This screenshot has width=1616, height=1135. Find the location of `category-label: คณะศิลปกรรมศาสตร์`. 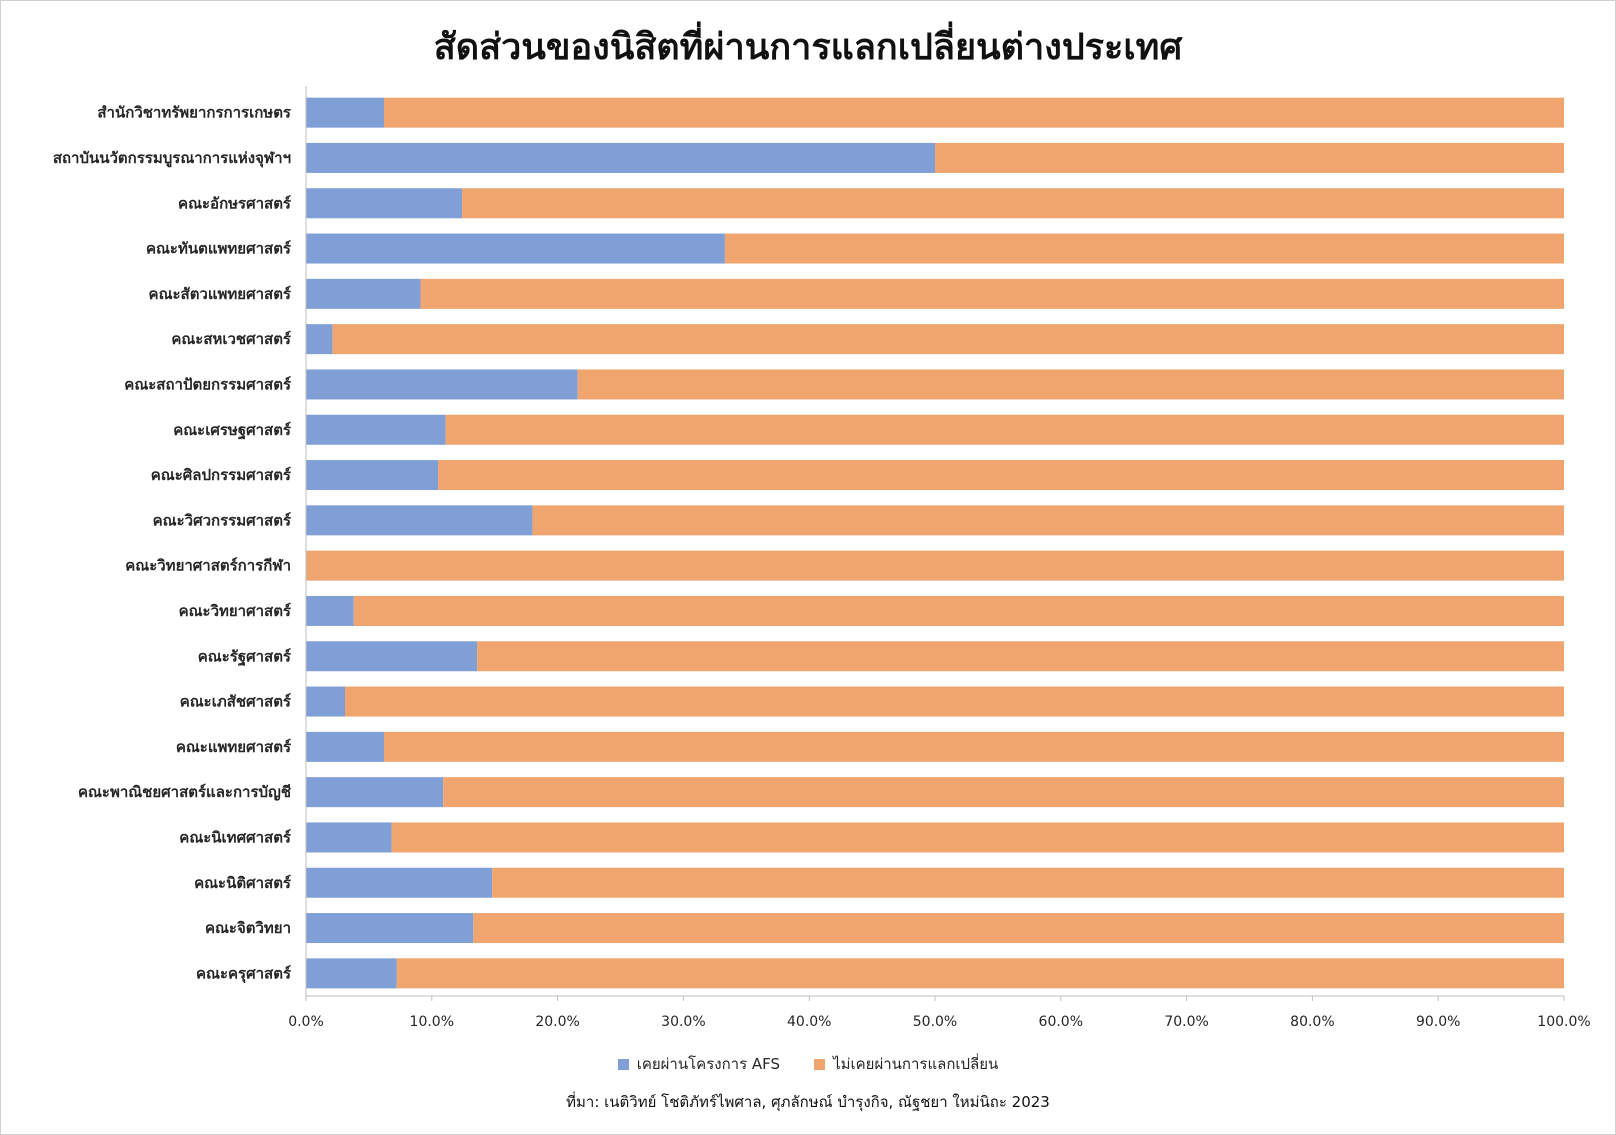

category-label: คณะศิลปกรรมศาสตร์ is located at coordinates (221, 475).